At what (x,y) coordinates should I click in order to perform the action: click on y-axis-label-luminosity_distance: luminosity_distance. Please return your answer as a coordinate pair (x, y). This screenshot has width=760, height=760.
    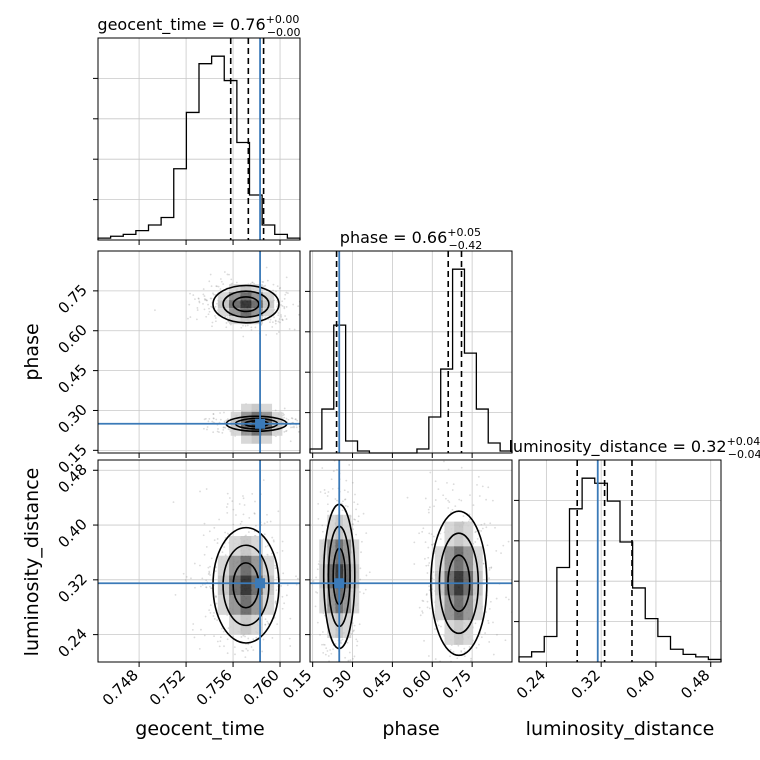
    Looking at the image, I should click on (32, 562).